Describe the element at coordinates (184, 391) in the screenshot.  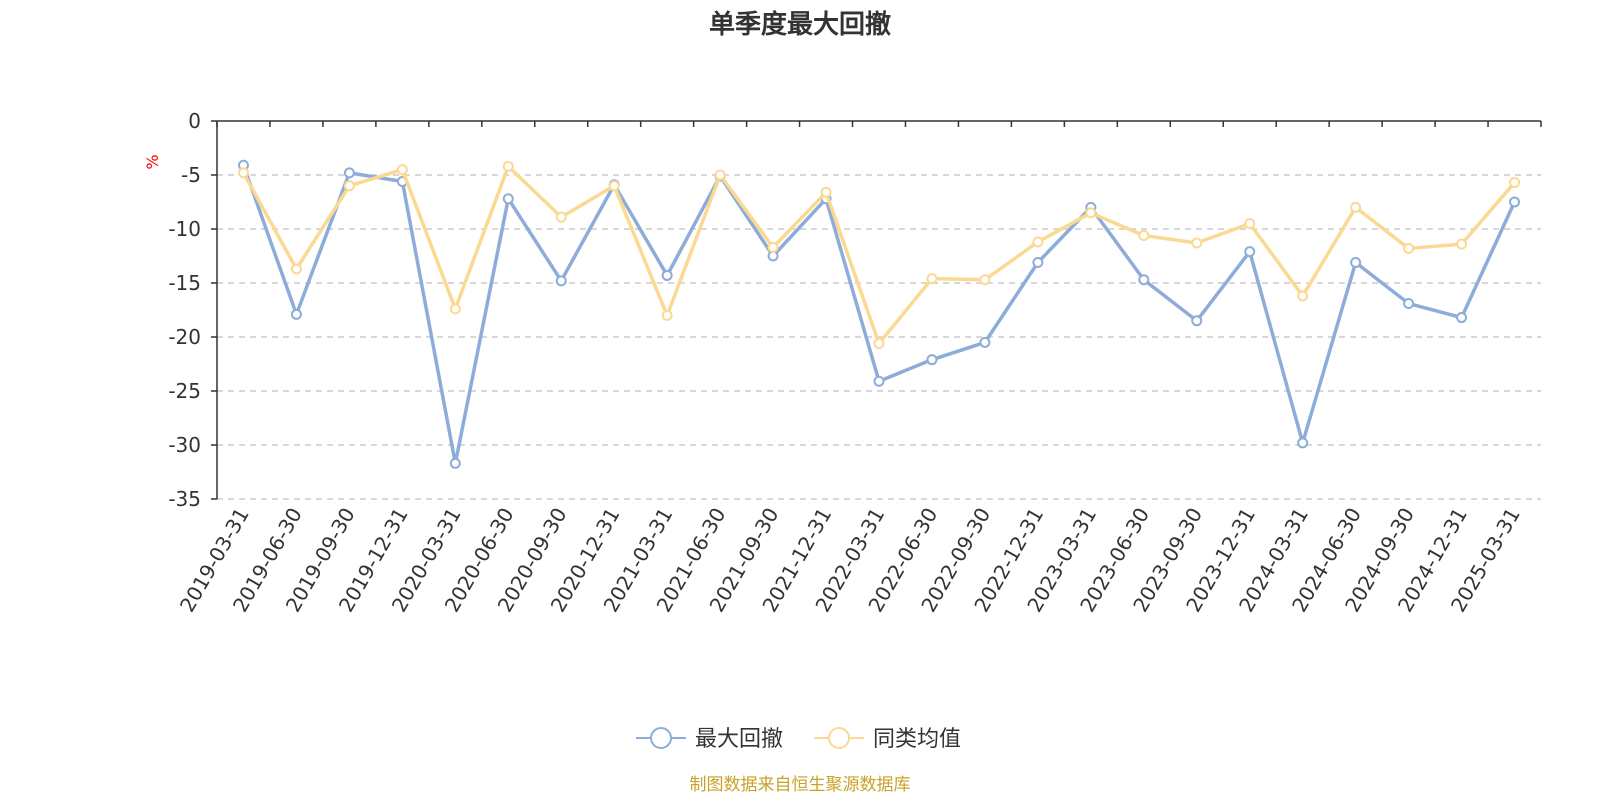
I see `y-tick-label: -25` at that location.